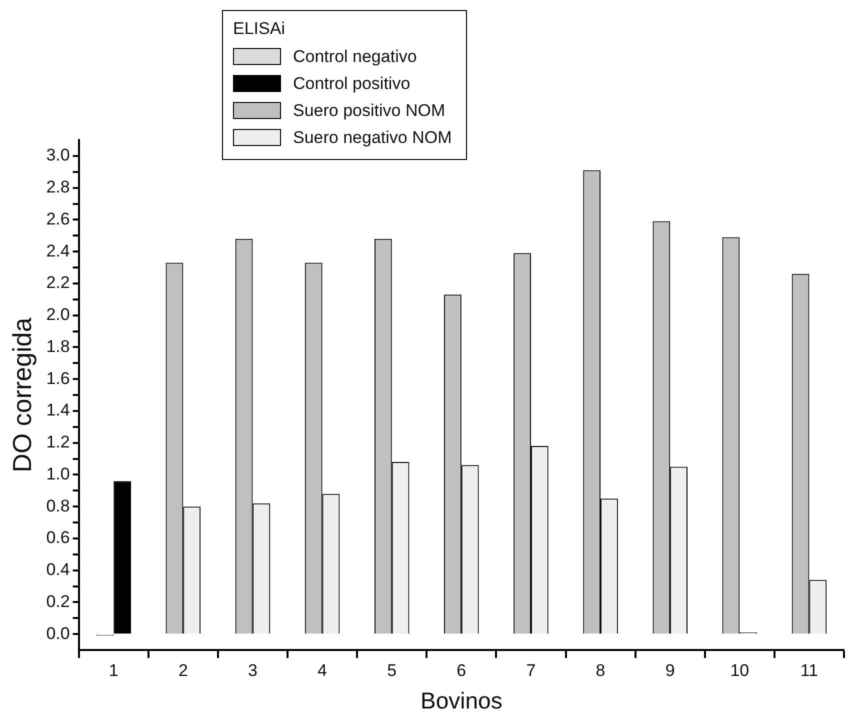  Describe the element at coordinates (58, 538) in the screenshot. I see `y-tick-label: 0.6` at that location.